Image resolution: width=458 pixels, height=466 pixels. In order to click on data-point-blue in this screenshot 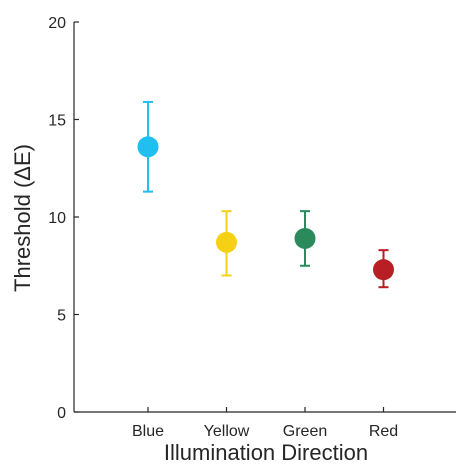, I will do `click(148, 146)`.